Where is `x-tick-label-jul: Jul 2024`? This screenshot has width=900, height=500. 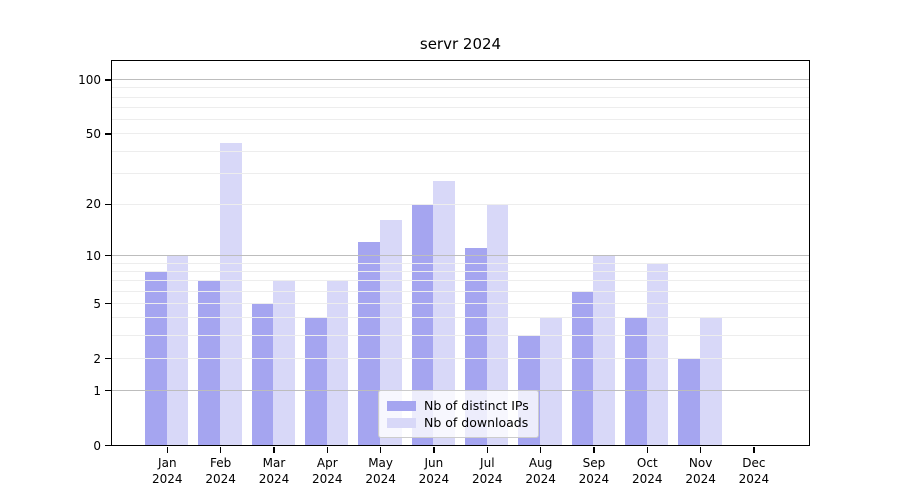 x-tick-label-jul: Jul 2024 is located at coordinates (487, 471).